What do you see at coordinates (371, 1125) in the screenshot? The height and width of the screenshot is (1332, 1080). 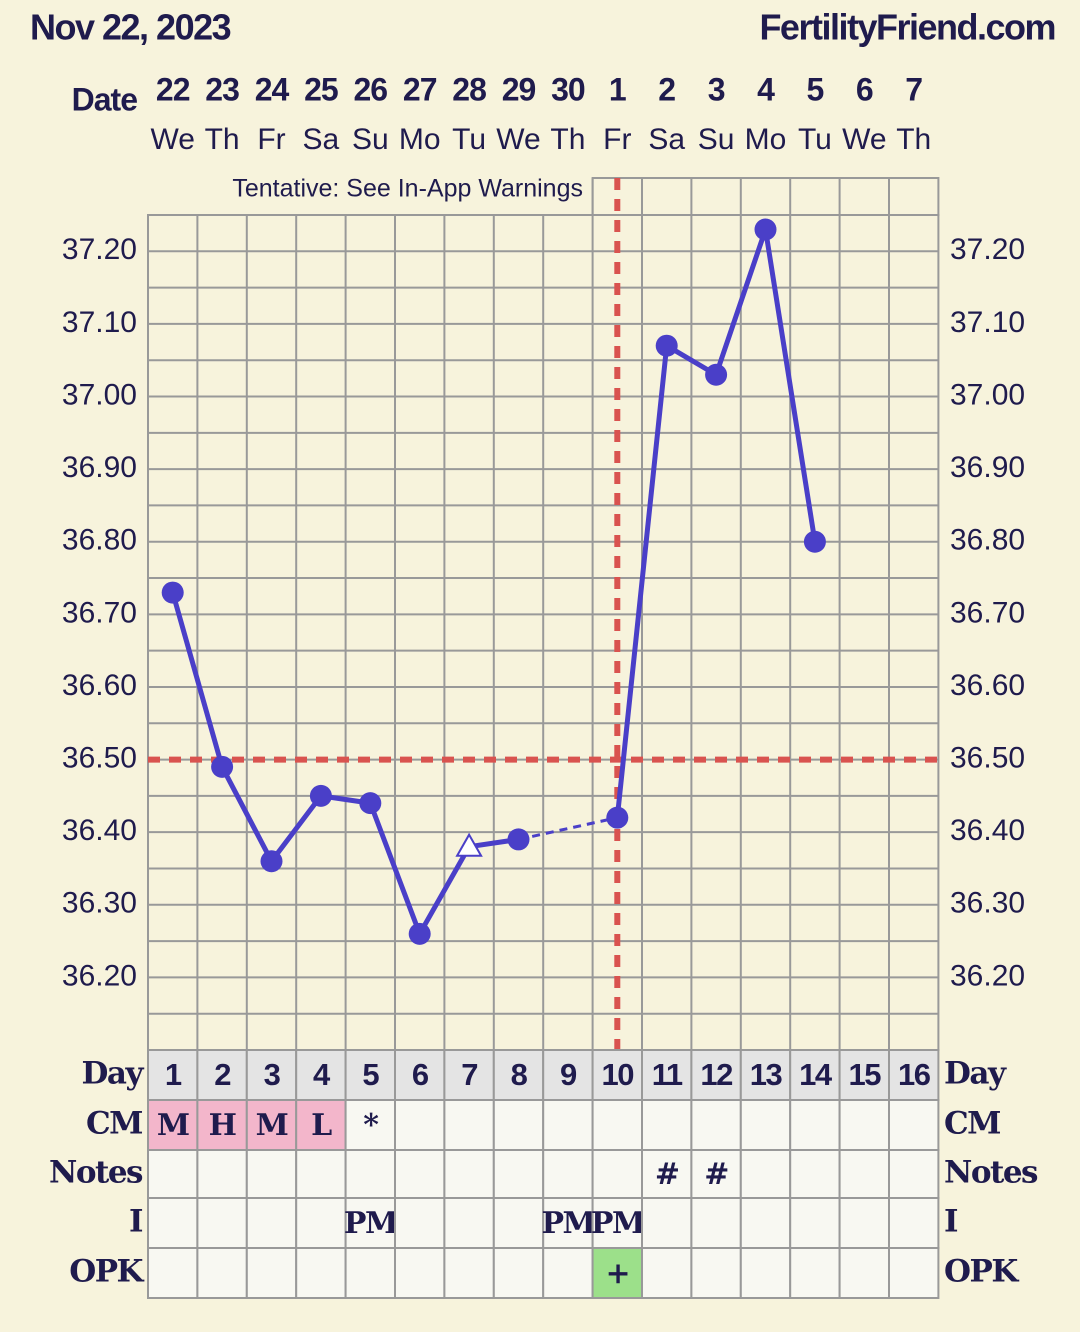 I see `cell-text: *` at bounding box center [371, 1125].